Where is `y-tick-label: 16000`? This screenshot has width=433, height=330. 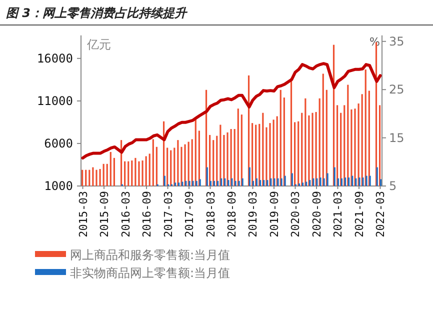
y-tick-label: 16000 is located at coordinates (54, 58).